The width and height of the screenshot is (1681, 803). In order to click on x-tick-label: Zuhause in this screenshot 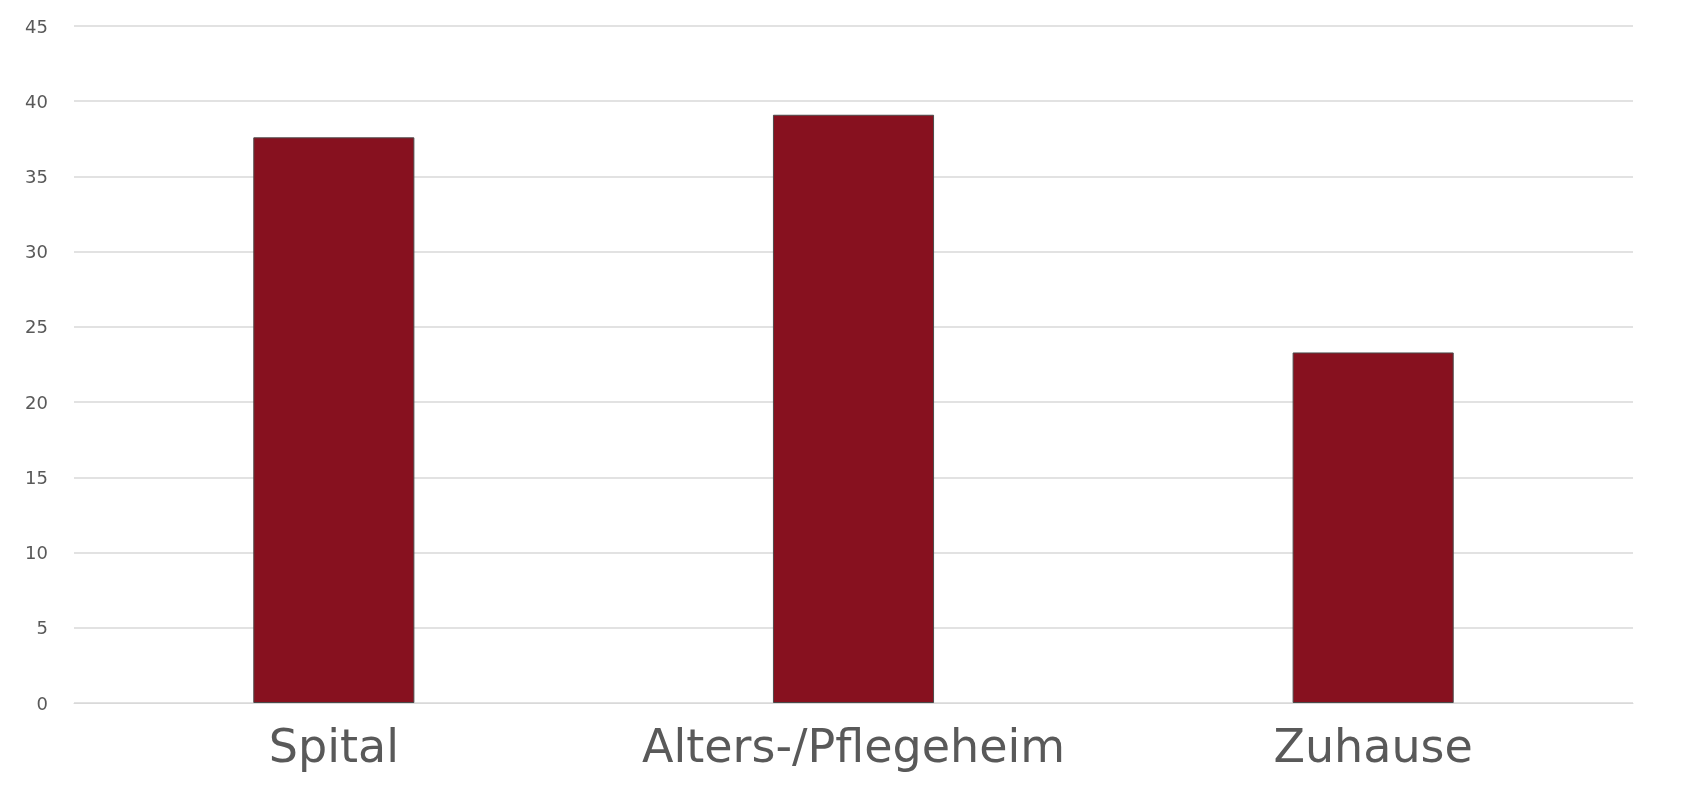, I will do `click(1373, 746)`.